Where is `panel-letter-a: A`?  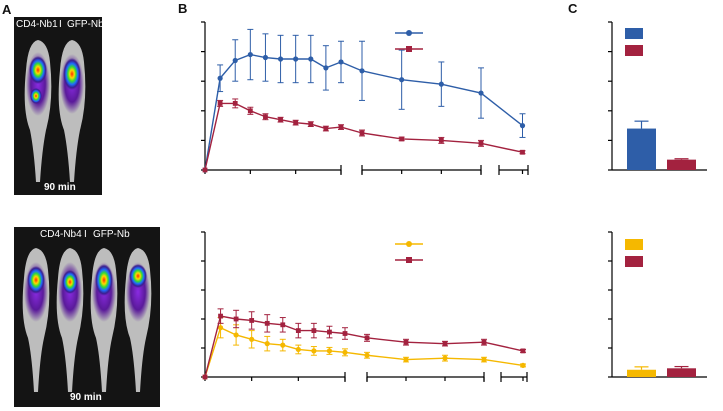
panel-letter-a: A is located at coordinates (7, 9).